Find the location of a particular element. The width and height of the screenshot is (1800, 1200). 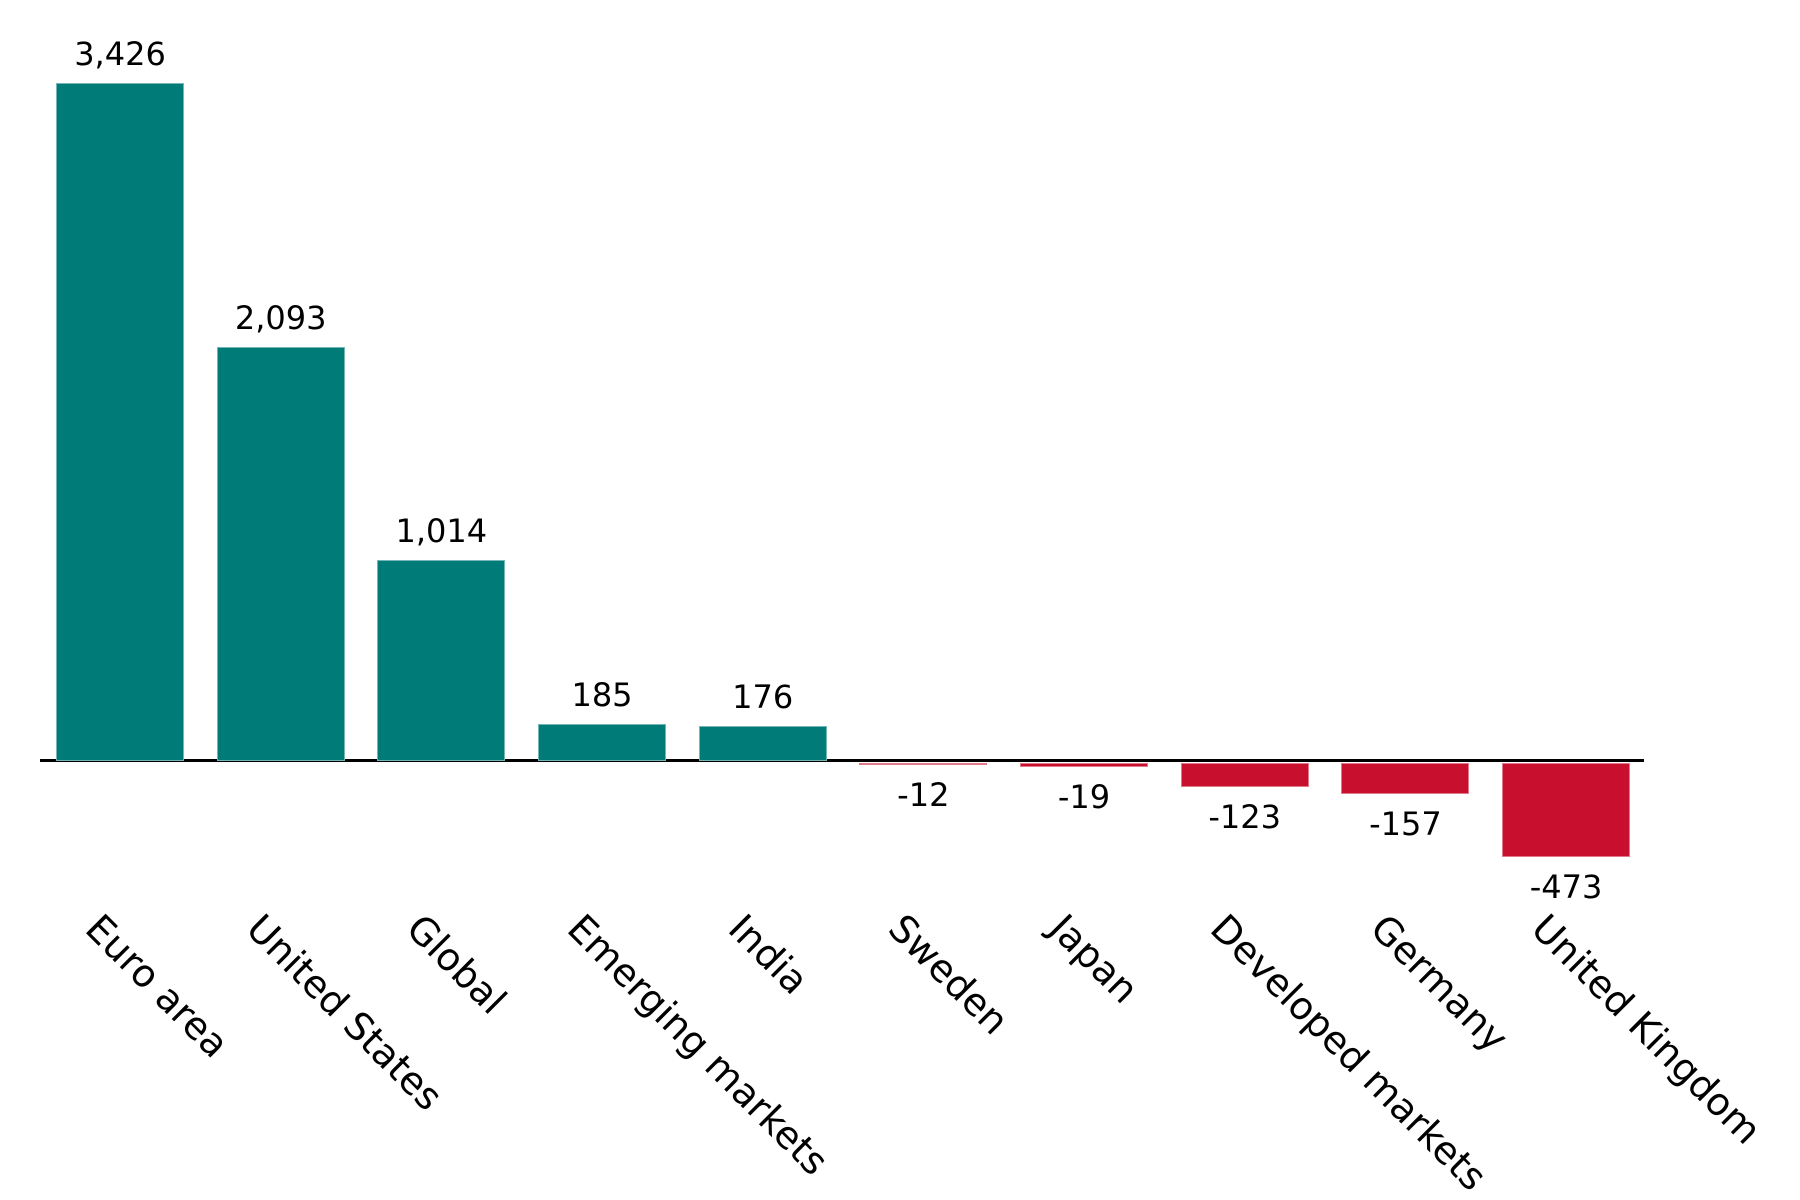

value-label-global: 1,014 is located at coordinates (441, 531).